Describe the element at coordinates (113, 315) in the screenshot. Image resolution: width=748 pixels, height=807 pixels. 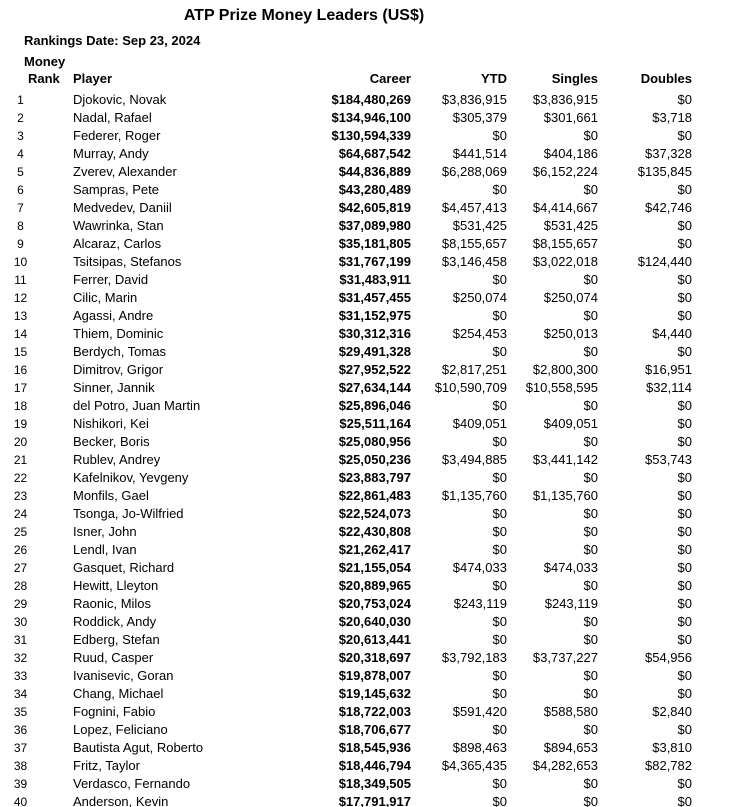
I see `player-cell: Agassi, Andre` at that location.